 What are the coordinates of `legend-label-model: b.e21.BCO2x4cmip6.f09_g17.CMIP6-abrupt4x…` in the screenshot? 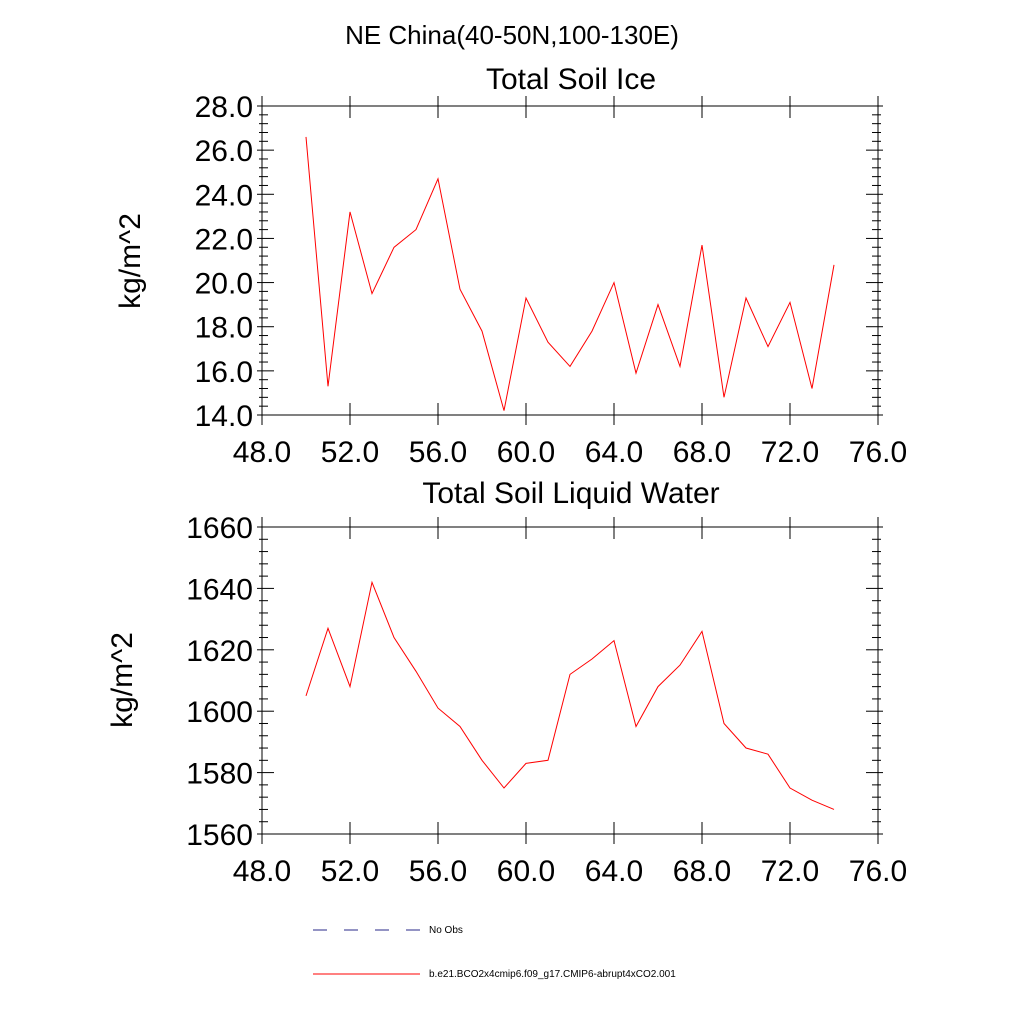 It's located at (552, 974).